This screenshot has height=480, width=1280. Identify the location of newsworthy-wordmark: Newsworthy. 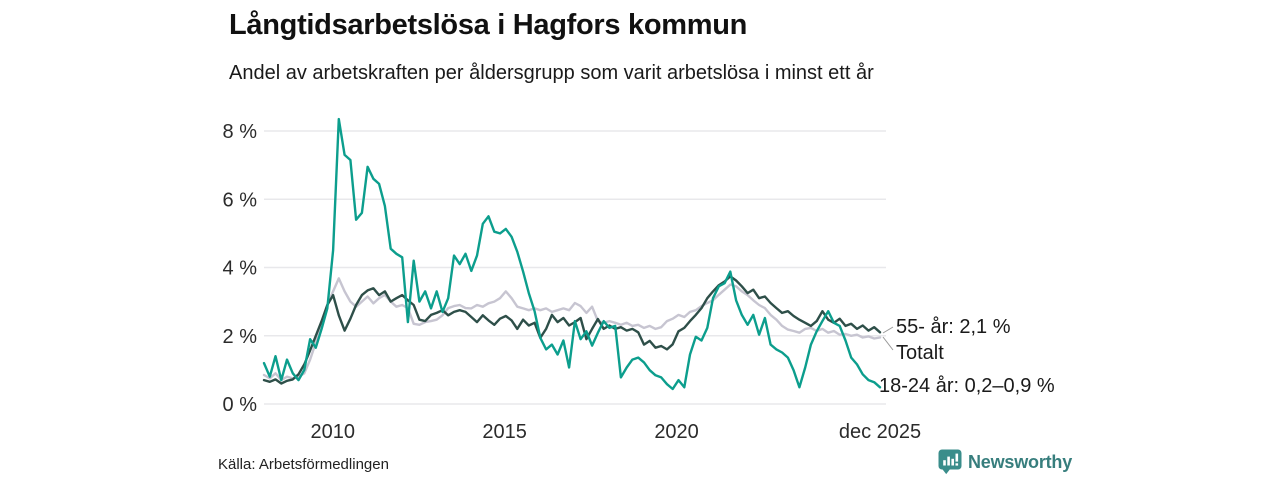
(1020, 462).